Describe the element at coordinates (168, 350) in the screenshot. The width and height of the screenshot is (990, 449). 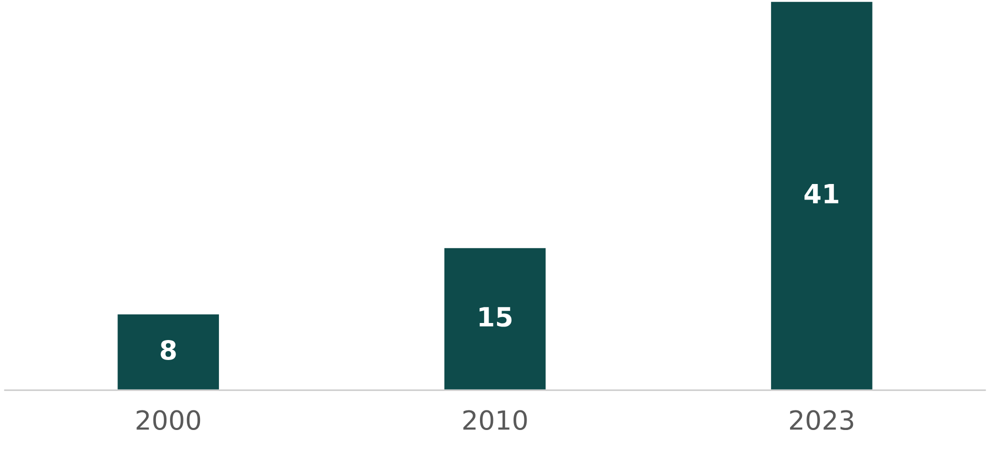
I see `data-label: 8` at that location.